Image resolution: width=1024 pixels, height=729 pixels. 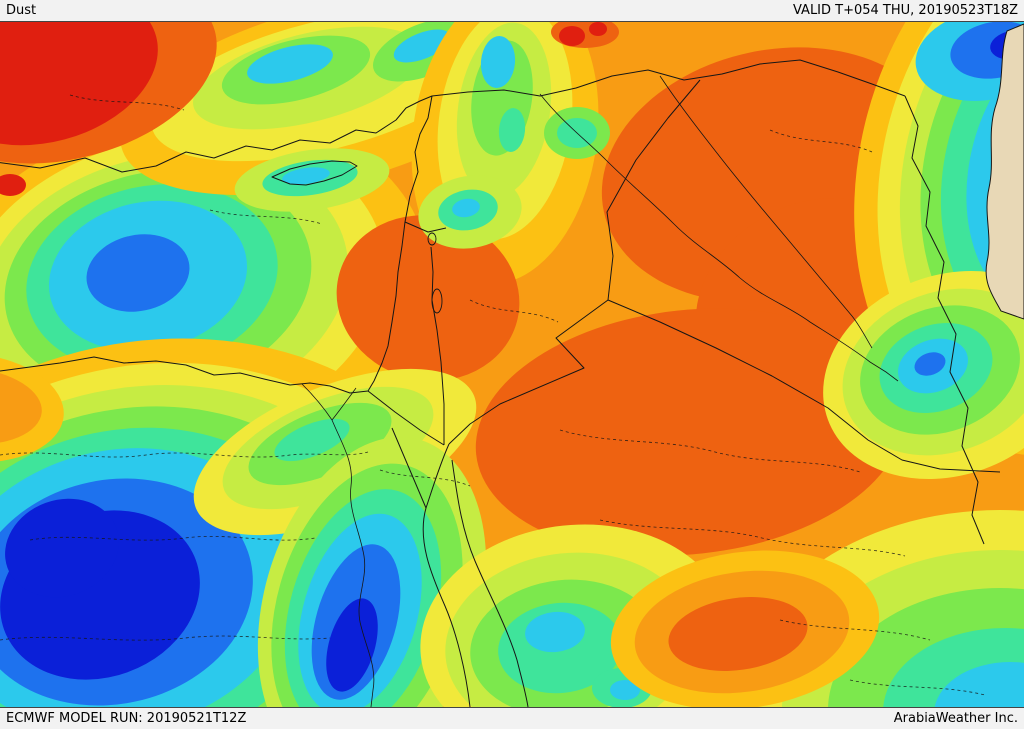 I want to click on sinai-gulfs, so click(x=420, y=468).